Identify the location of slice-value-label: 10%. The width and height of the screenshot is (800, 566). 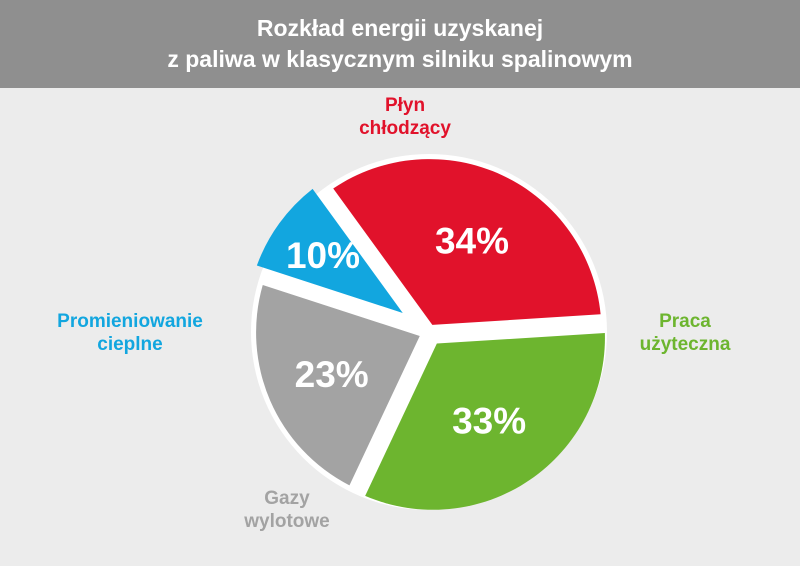
(323, 255).